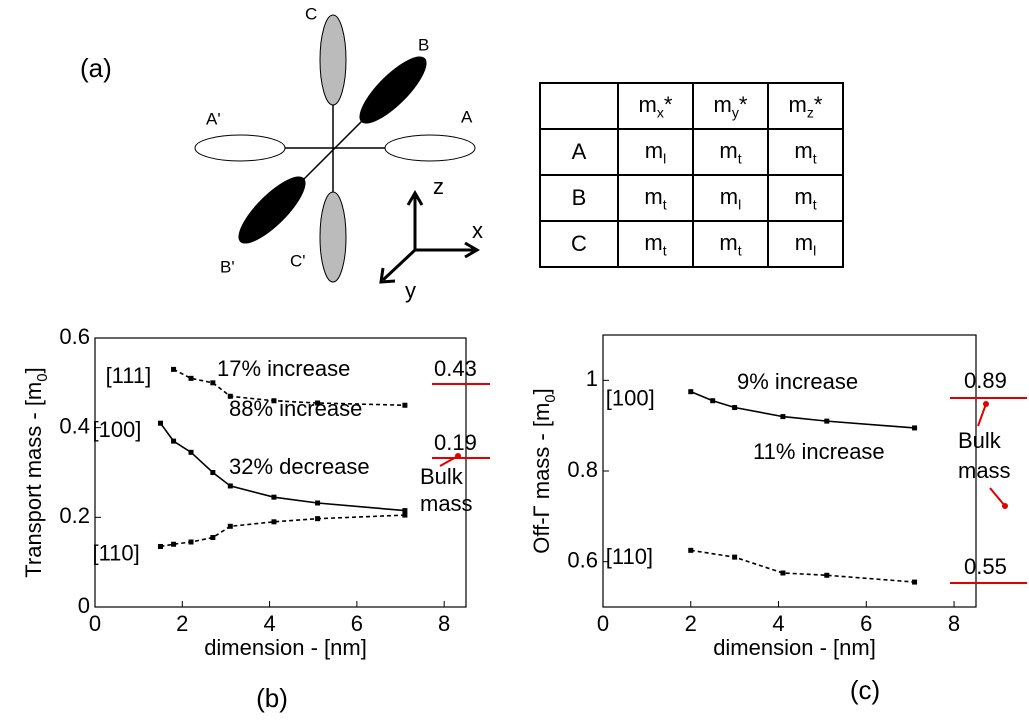  Describe the element at coordinates (438, 186) in the screenshot. I see `axis-name: z` at that location.